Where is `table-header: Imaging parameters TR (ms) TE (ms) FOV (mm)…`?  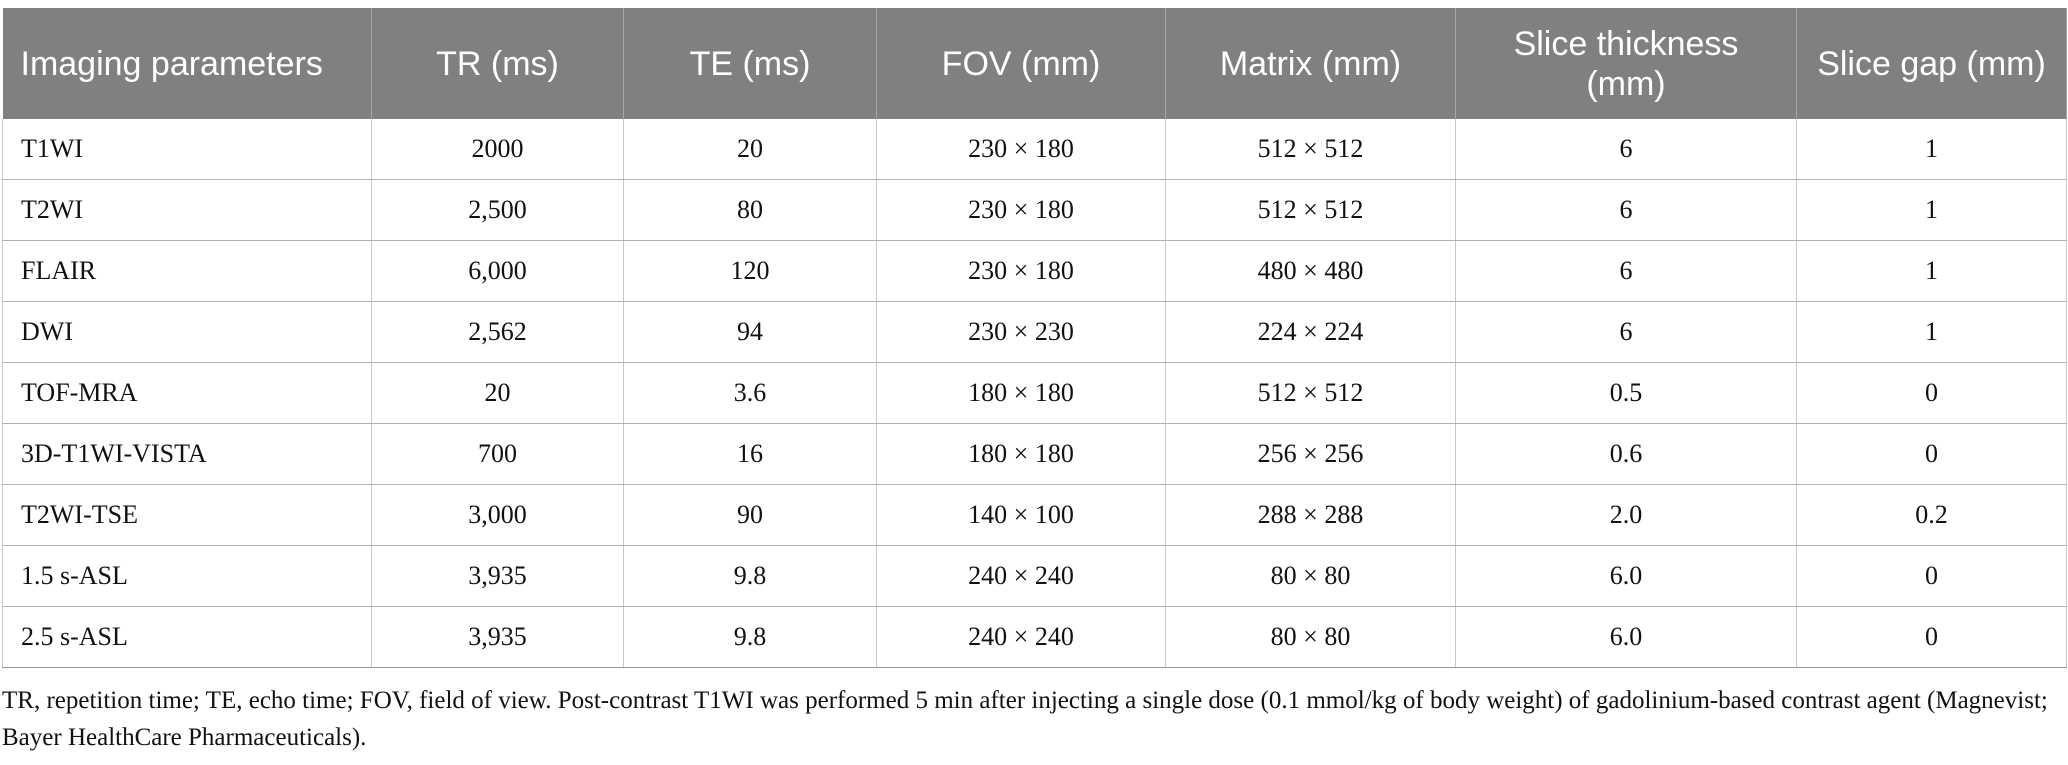
table-header: Imaging parameters TR (ms) TE (ms) FOV (mm)… is located at coordinates (1034, 63).